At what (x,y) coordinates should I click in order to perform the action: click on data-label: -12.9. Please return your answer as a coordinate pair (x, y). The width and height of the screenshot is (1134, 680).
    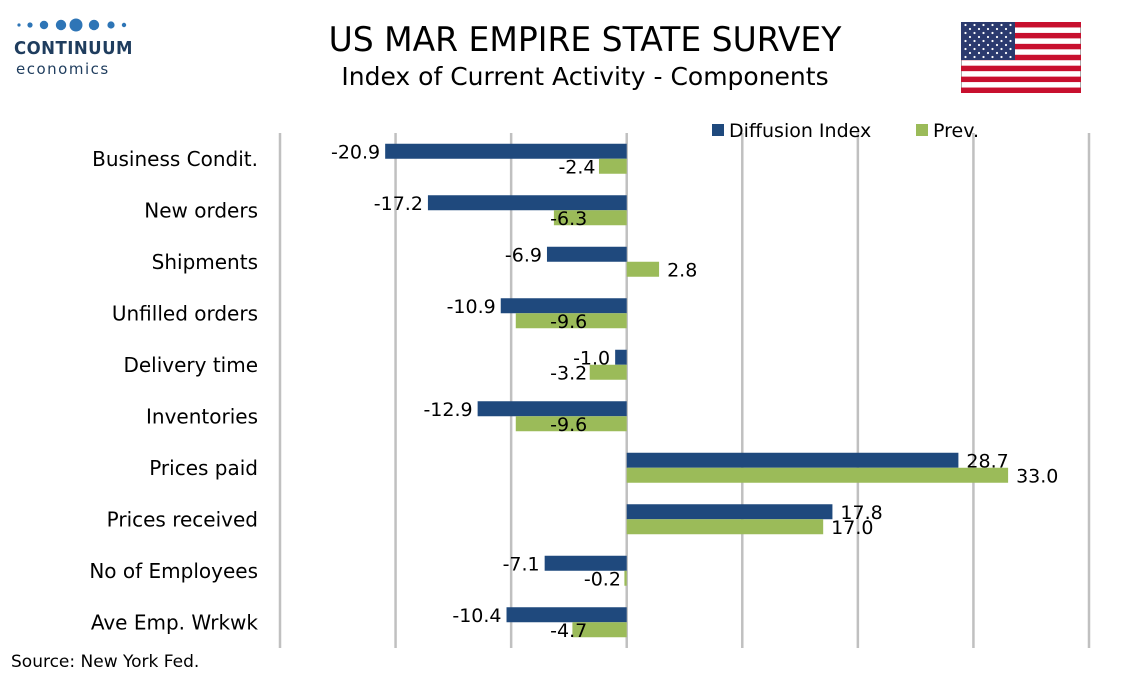
    Looking at the image, I should click on (447, 410).